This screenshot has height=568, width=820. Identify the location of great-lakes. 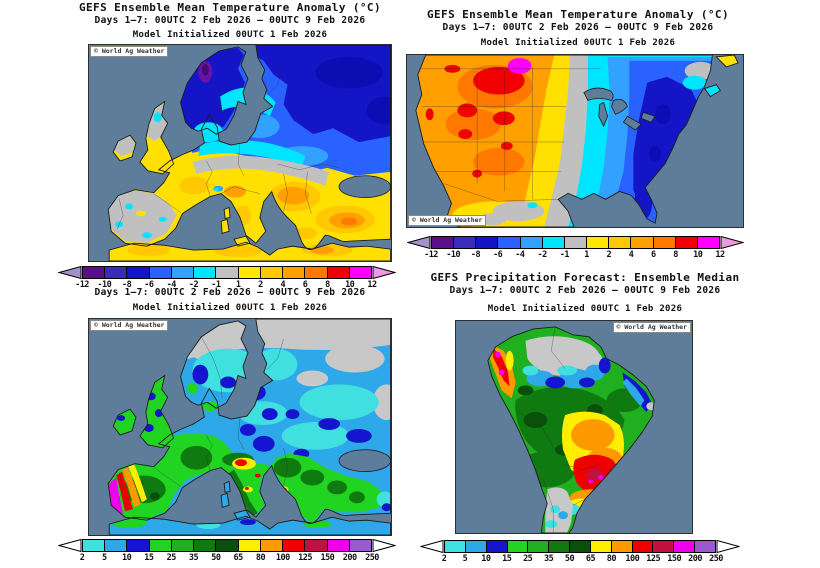
(619, 109).